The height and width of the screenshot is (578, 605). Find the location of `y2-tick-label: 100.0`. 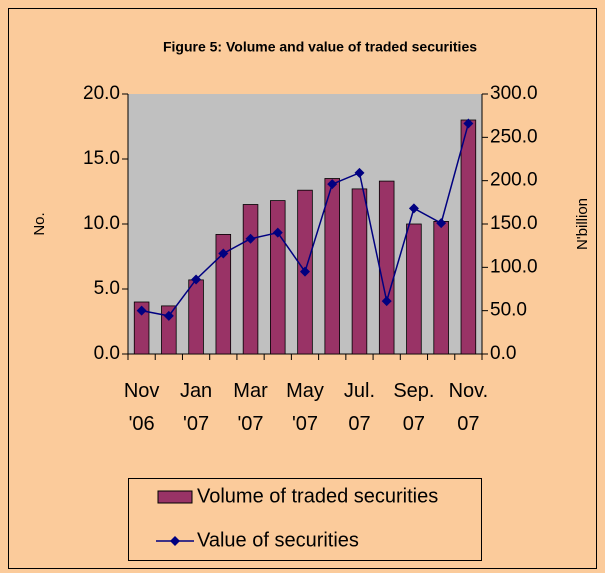

y2-tick-label: 100.0 is located at coordinates (514, 266).